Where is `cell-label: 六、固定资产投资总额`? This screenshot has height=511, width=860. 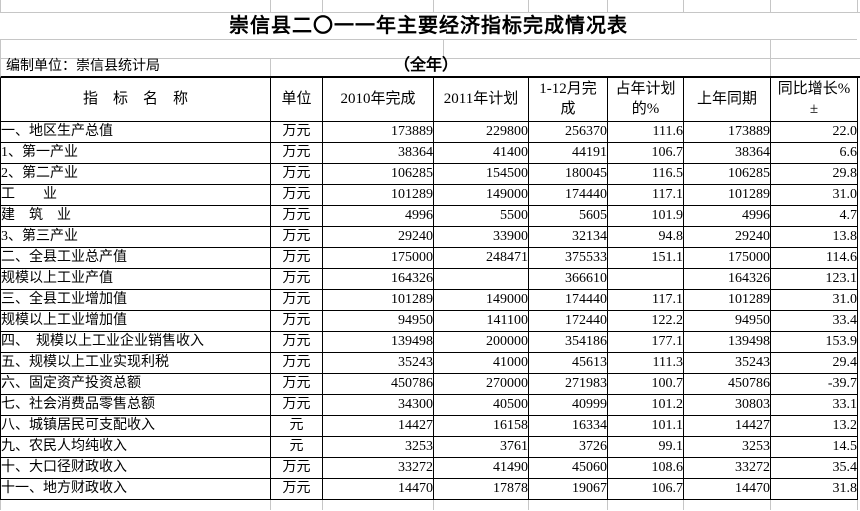 cell-label: 六、固定资产投资总额 is located at coordinates (135, 383).